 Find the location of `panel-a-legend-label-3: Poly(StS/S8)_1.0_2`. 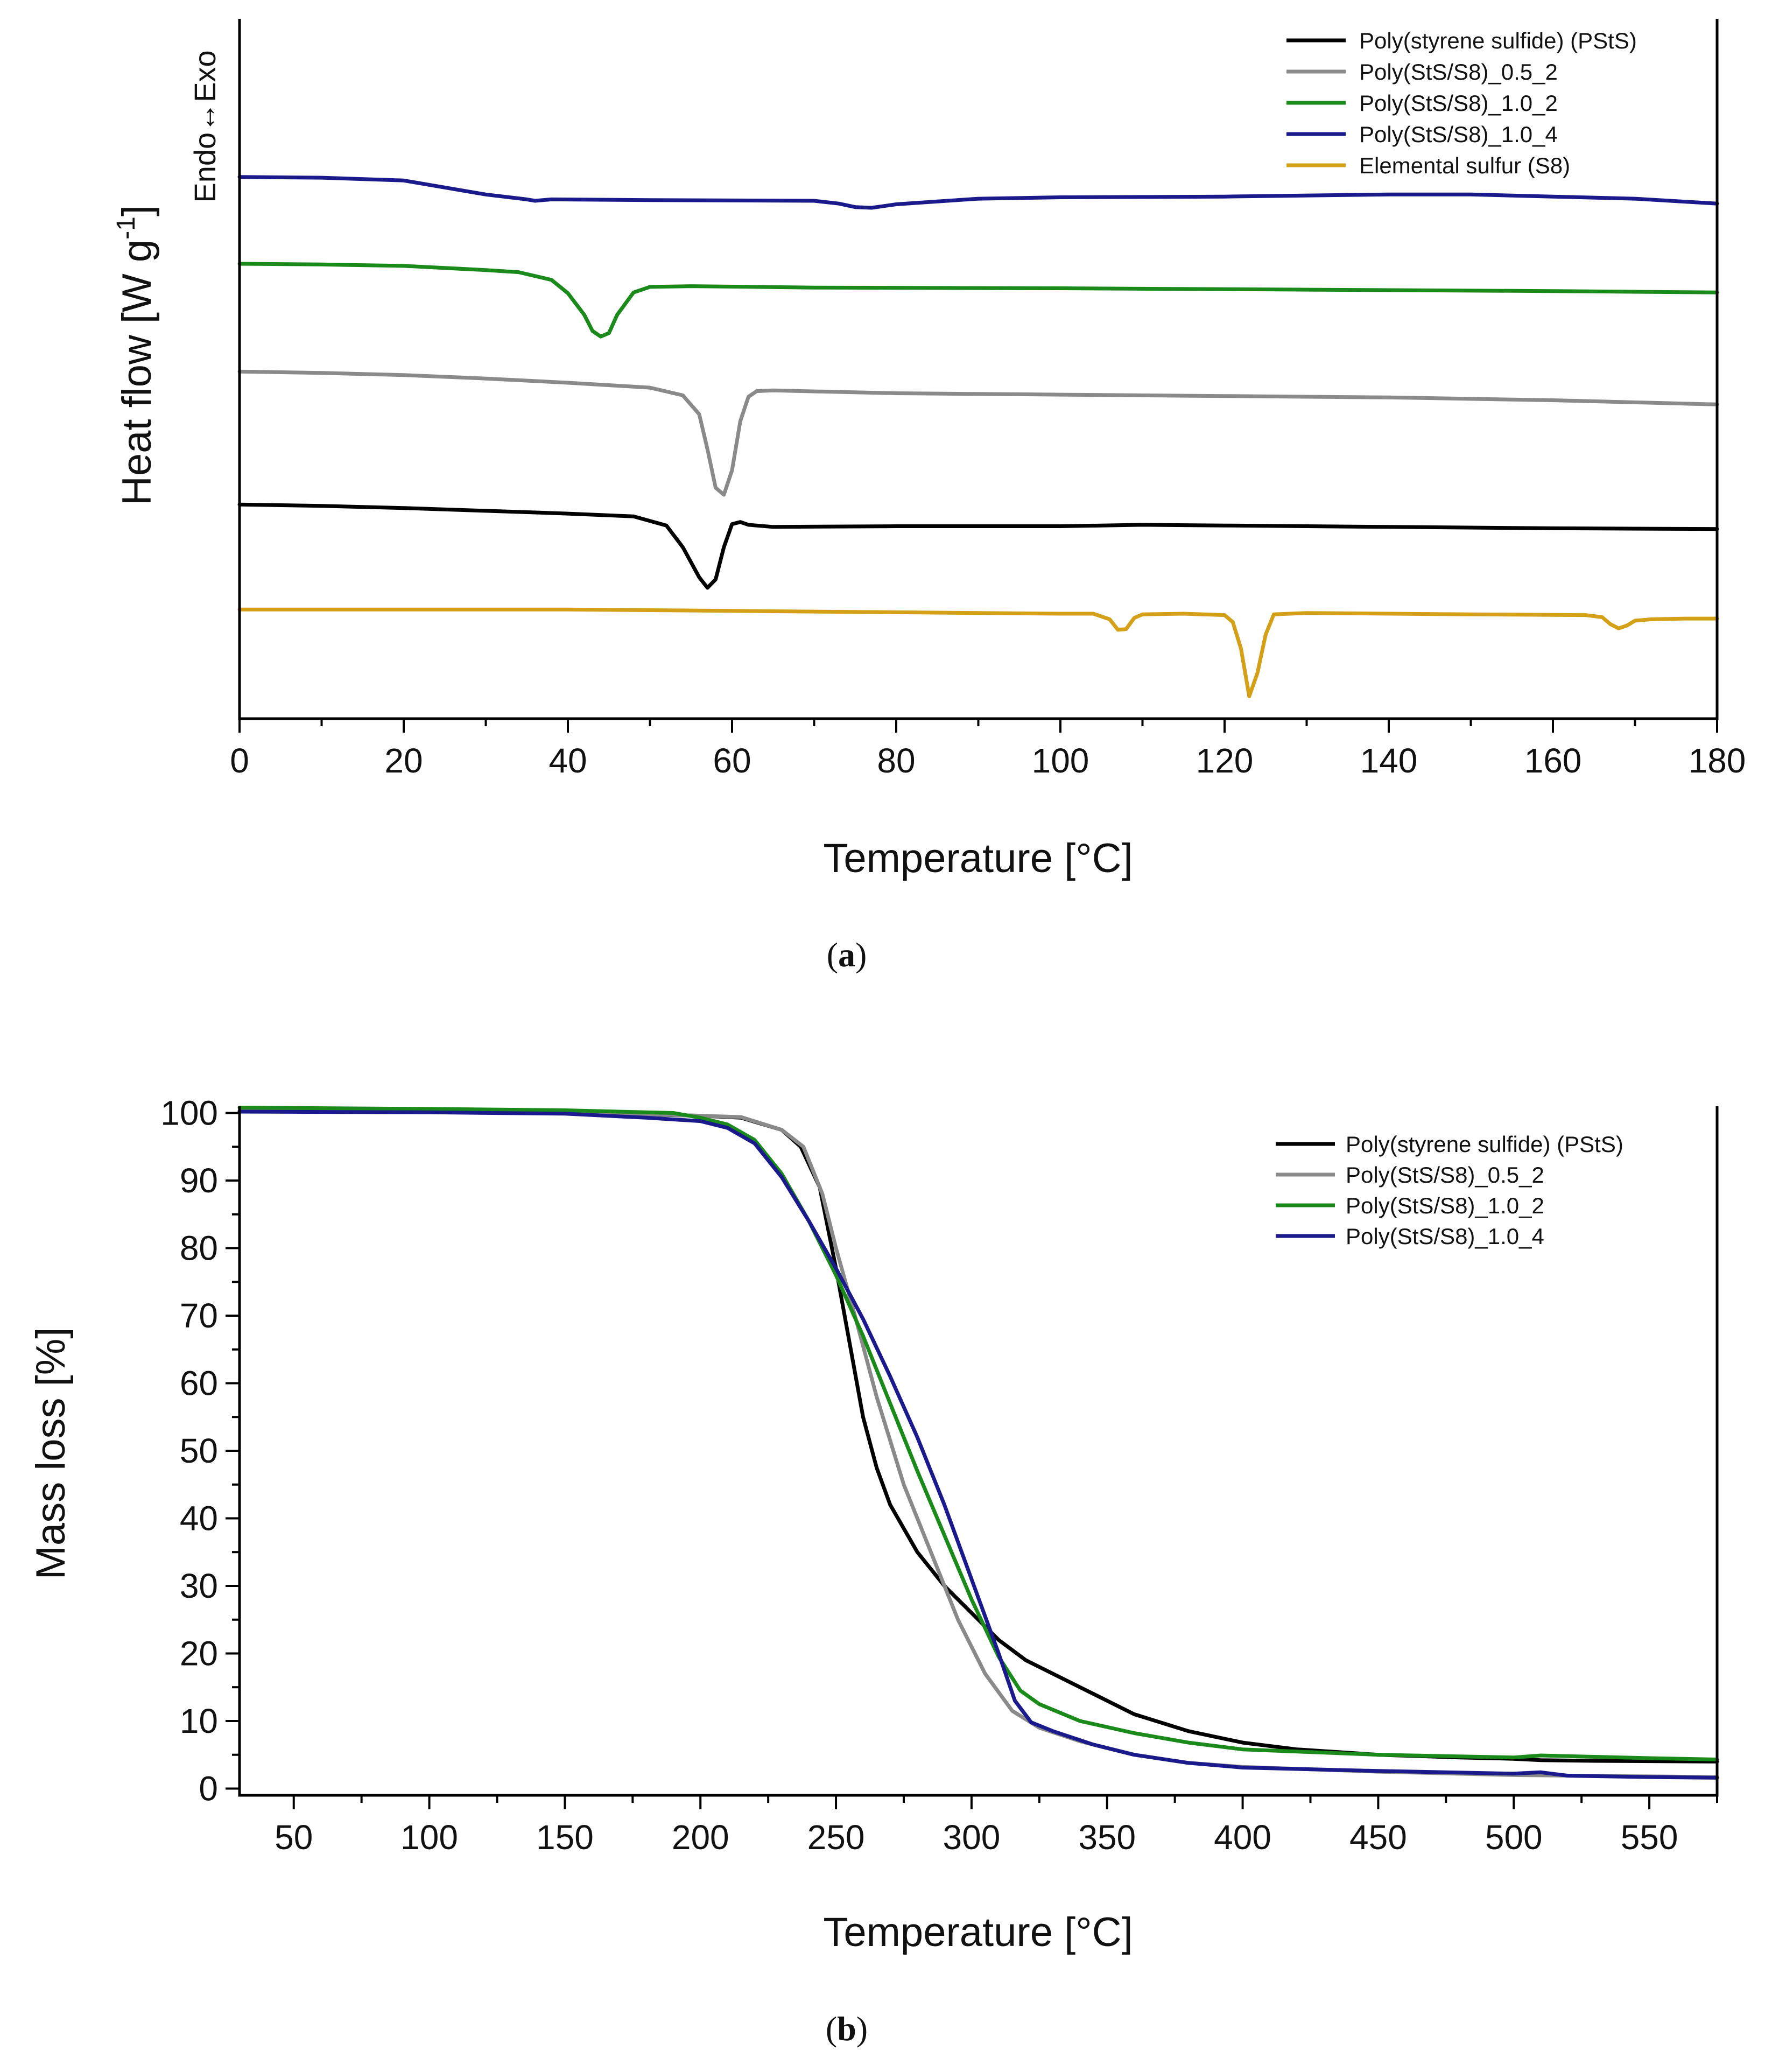

panel-a-legend-label-3: Poly(StS/S8)_1.0_2 is located at coordinates (1459, 103).